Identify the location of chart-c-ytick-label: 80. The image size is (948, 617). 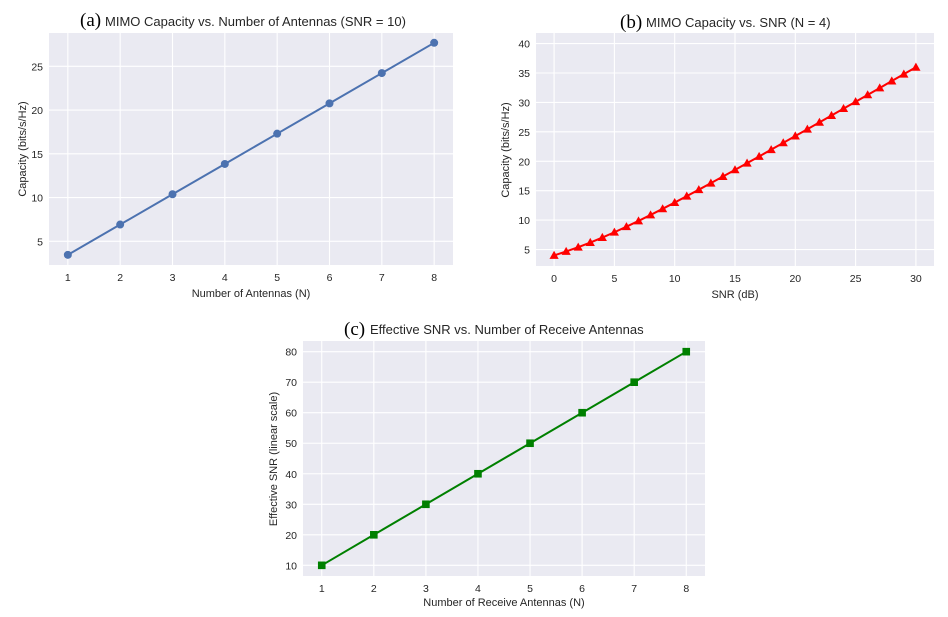
(291, 353).